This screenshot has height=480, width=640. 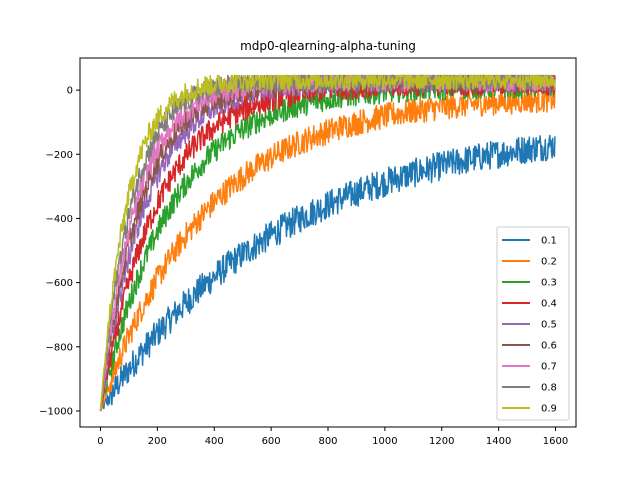 I want to click on y-tick-label: −400, so click(x=59, y=219).